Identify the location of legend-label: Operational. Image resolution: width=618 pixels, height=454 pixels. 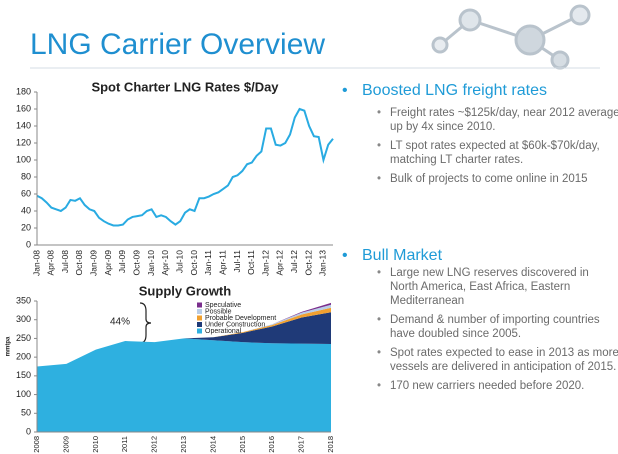
(223, 331).